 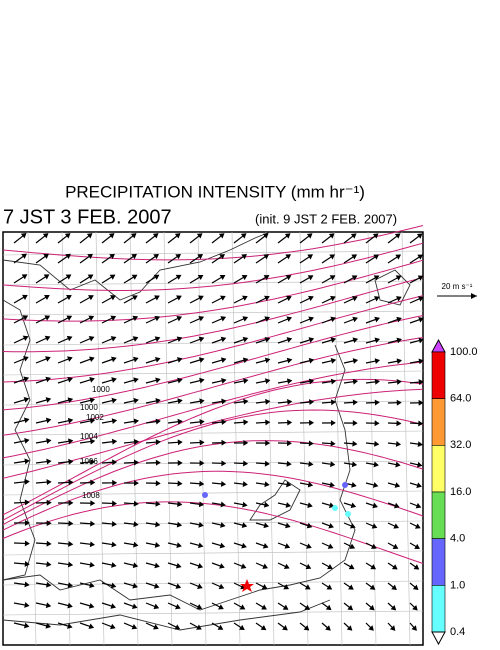 What do you see at coordinates (215, 191) in the screenshot?
I see `title: PRECIPITATION INTENSITY (mm hr⁻¹)` at bounding box center [215, 191].